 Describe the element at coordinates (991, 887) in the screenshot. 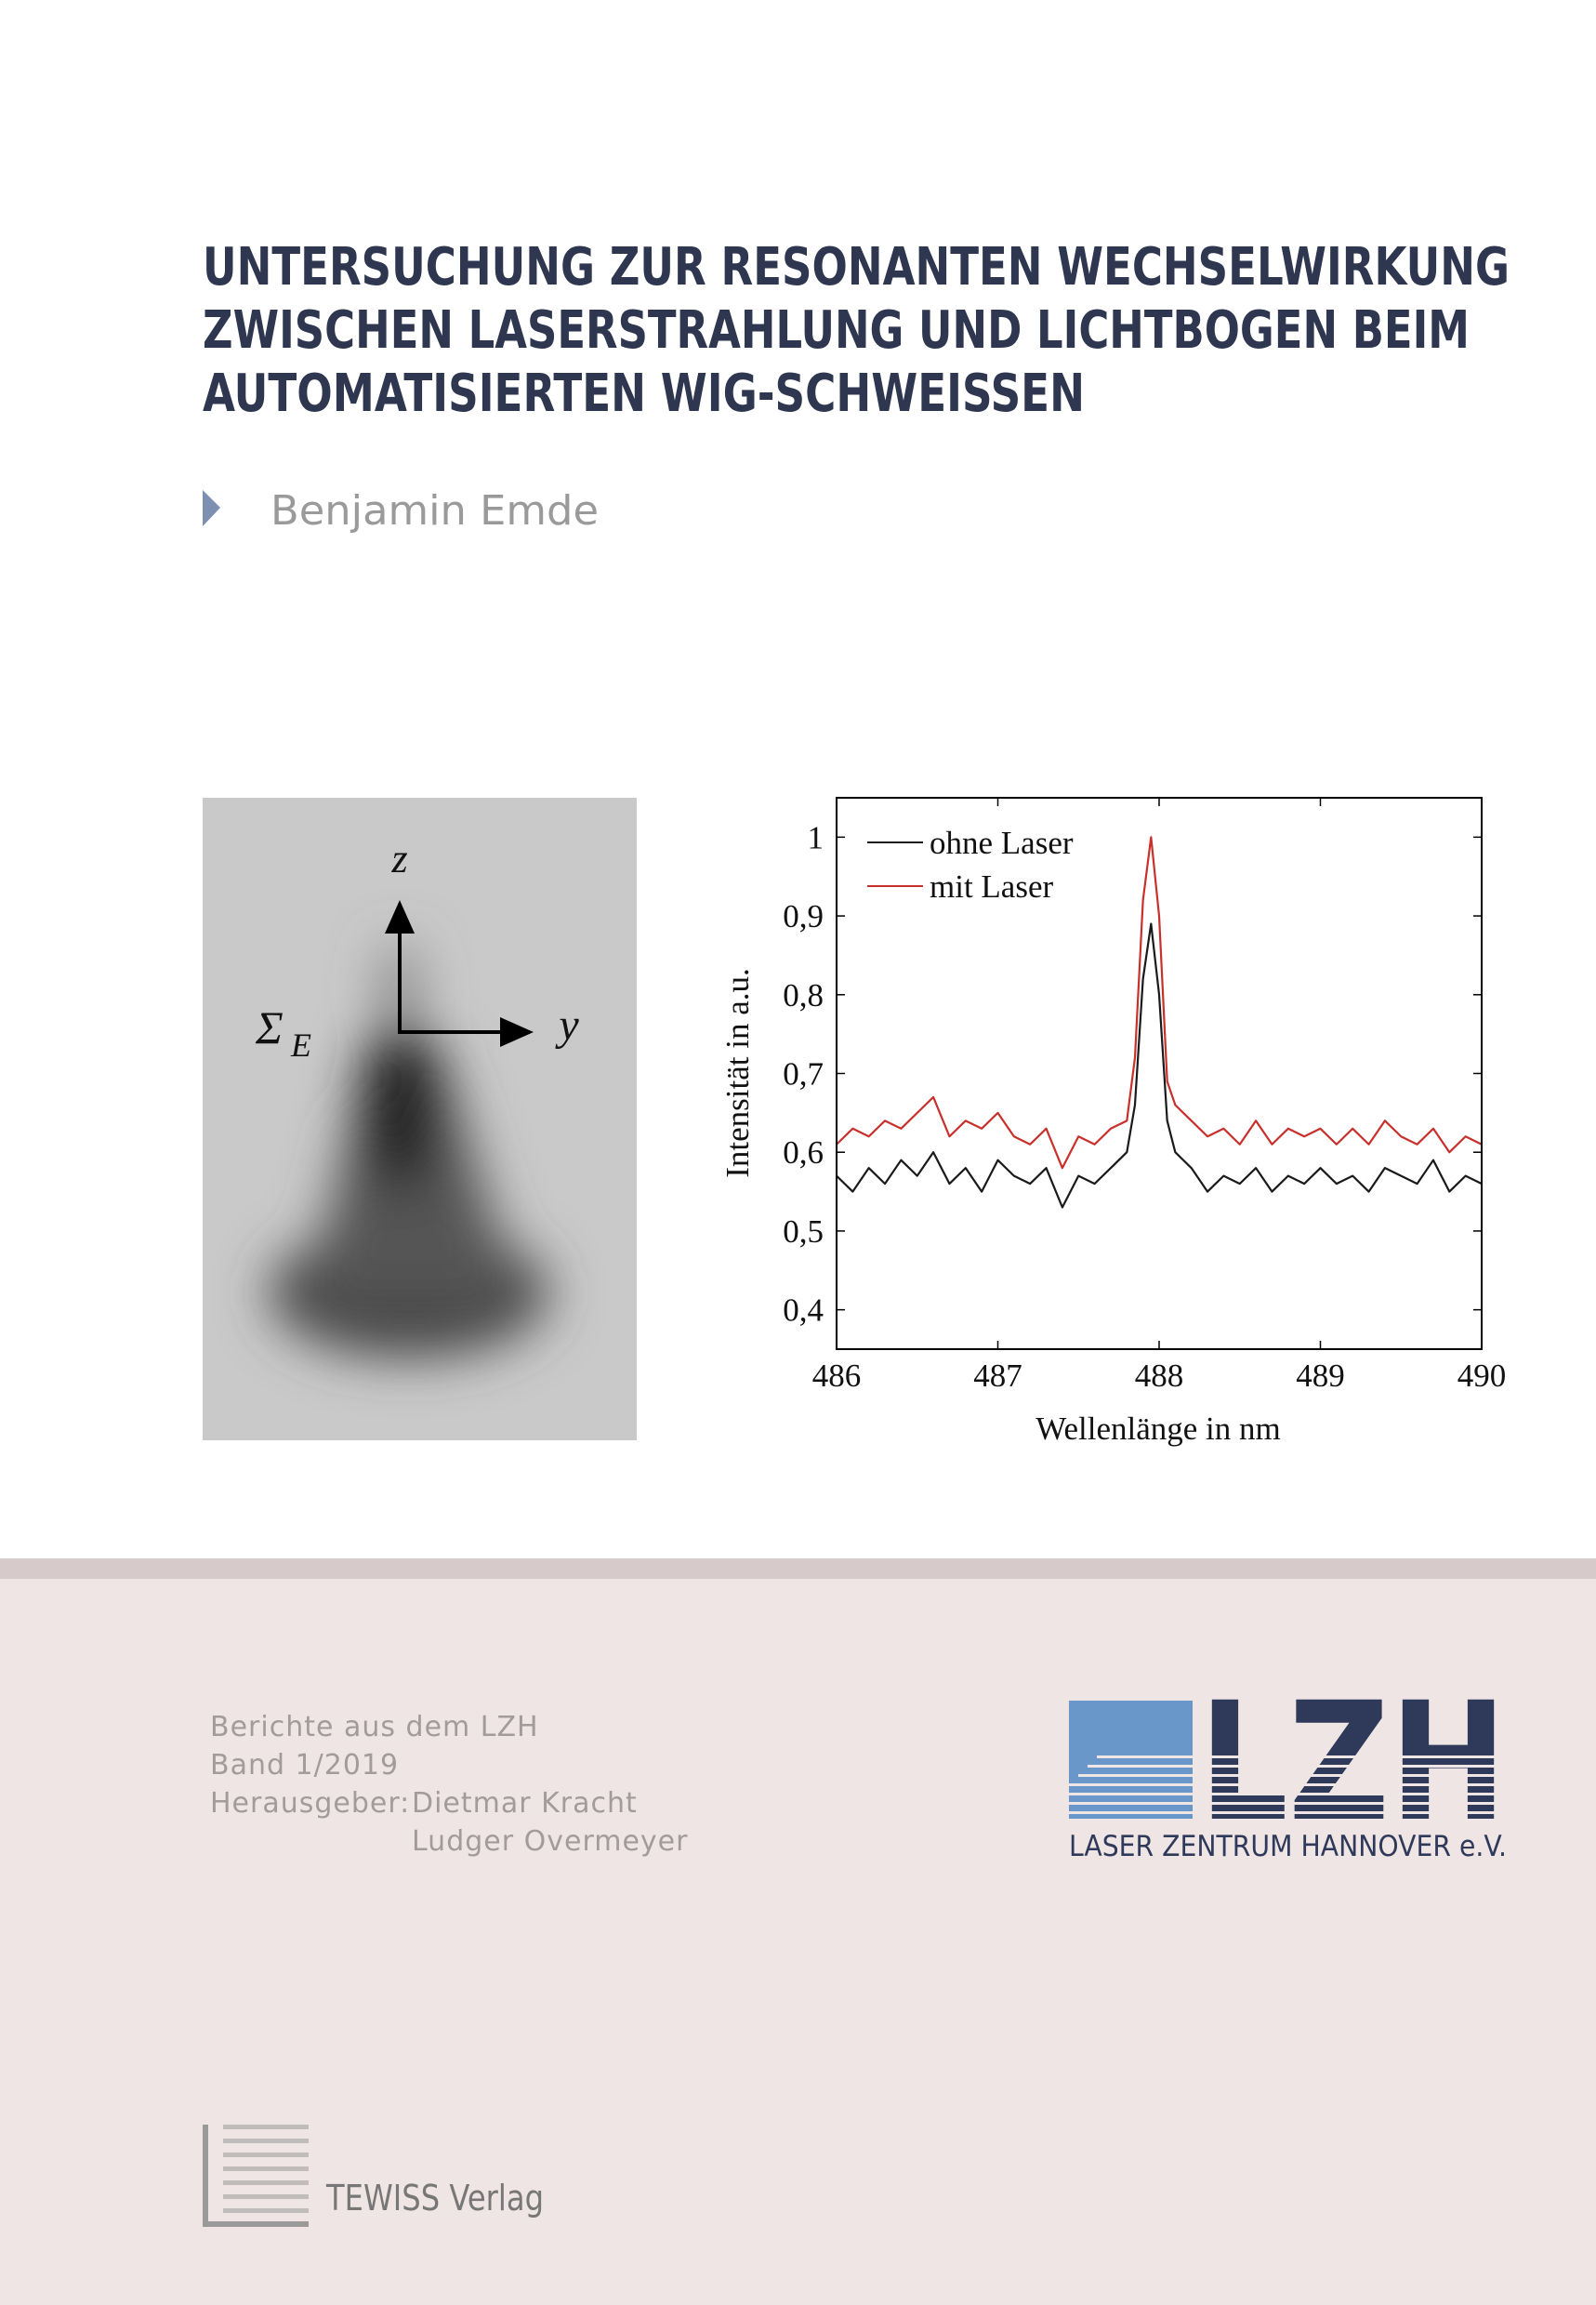

I see `legend-label: mit Laser` at that location.